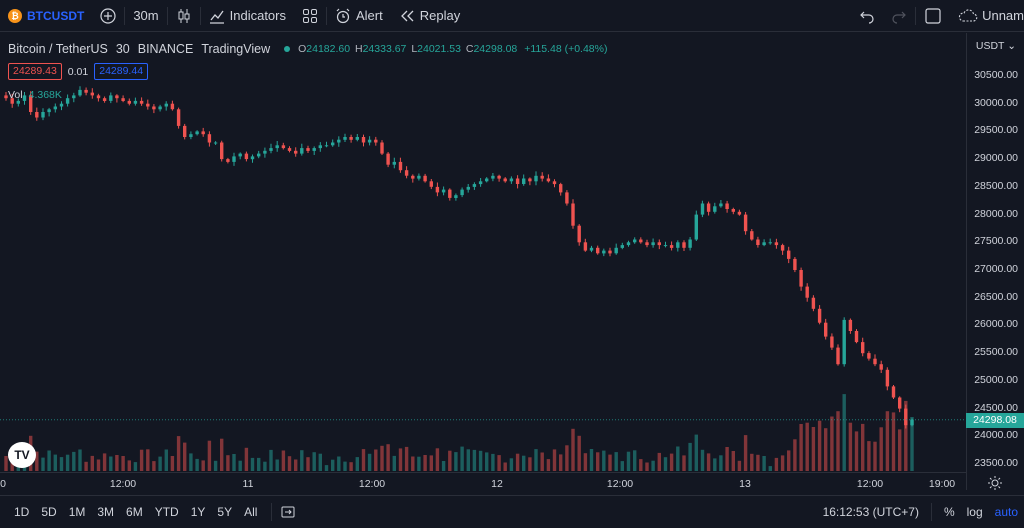  I want to click on percent-toggle: %, so click(949, 512).